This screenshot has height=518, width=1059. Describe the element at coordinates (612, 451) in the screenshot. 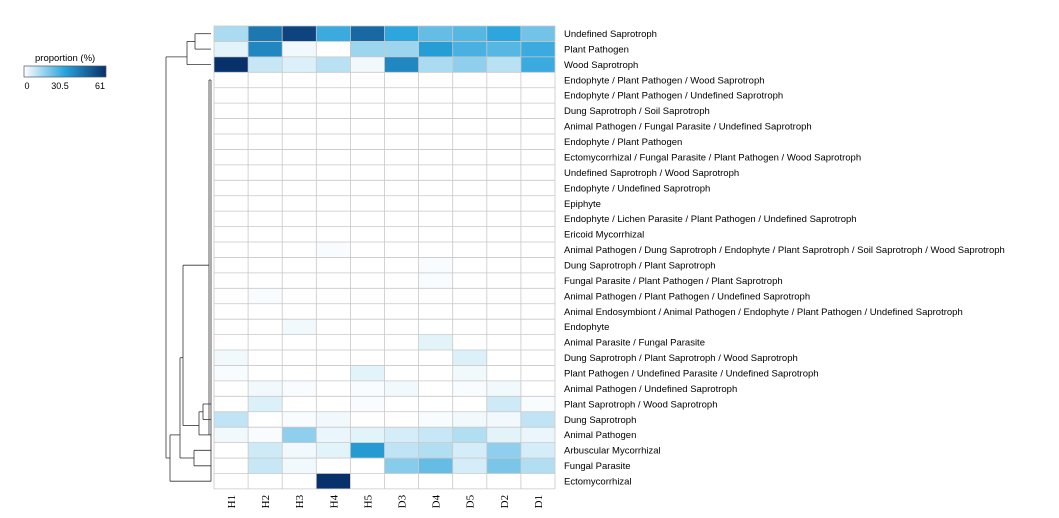

I see `row-label: Arbuscular Mycorrhizal` at that location.